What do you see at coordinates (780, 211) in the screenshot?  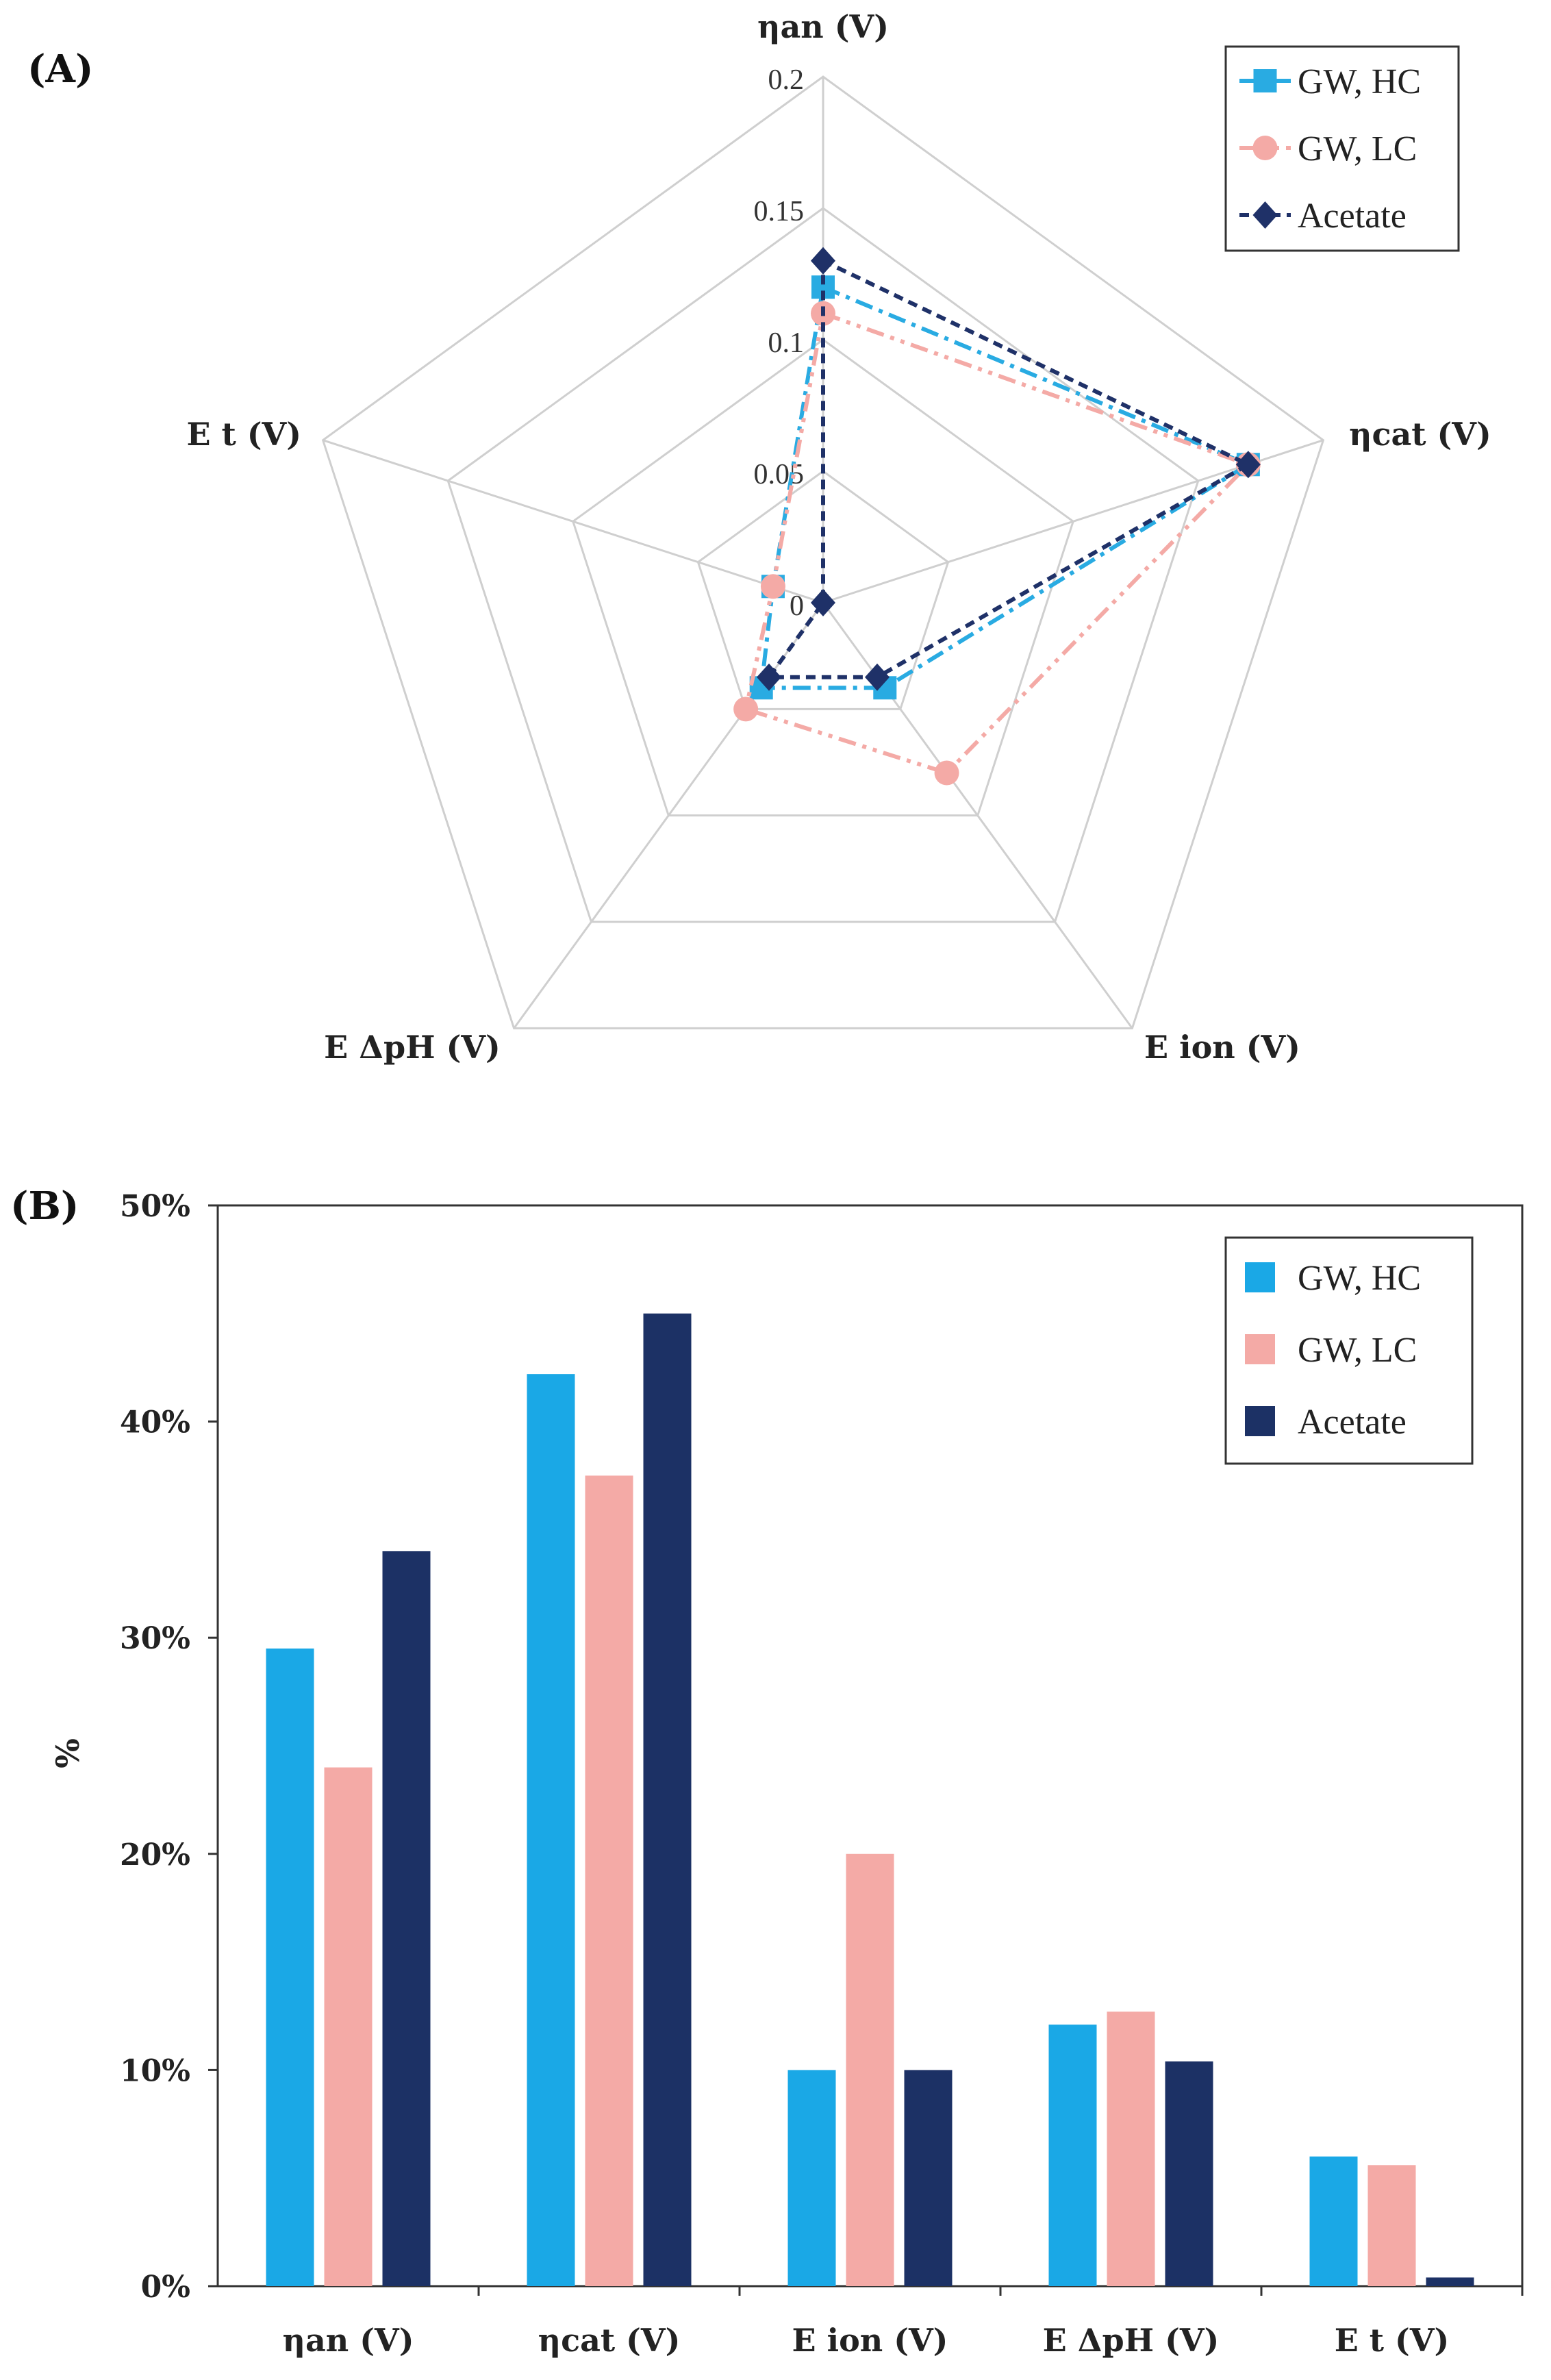 I see `radar-tick-label: 0.15` at bounding box center [780, 211].